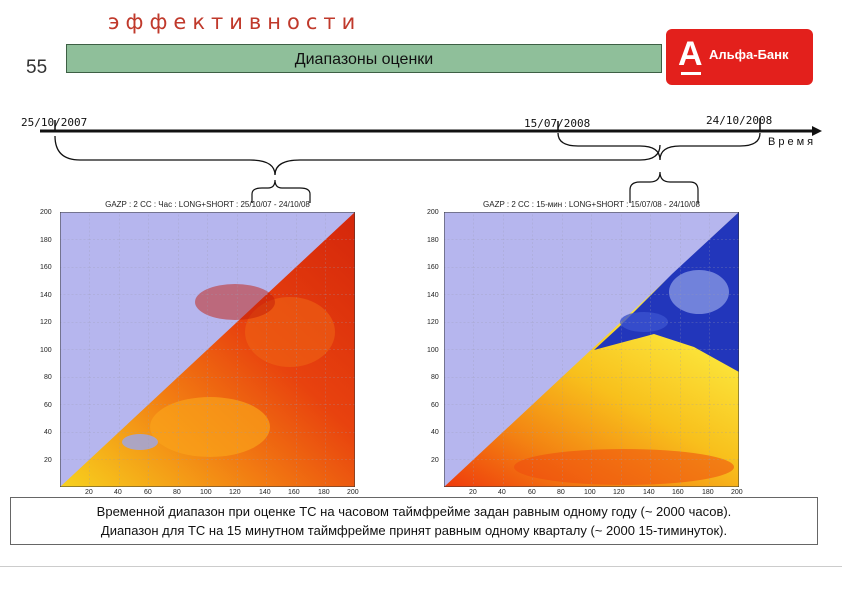 The width and height of the screenshot is (842, 596). I want to click on plot1-y-tick: 40, so click(48, 432).